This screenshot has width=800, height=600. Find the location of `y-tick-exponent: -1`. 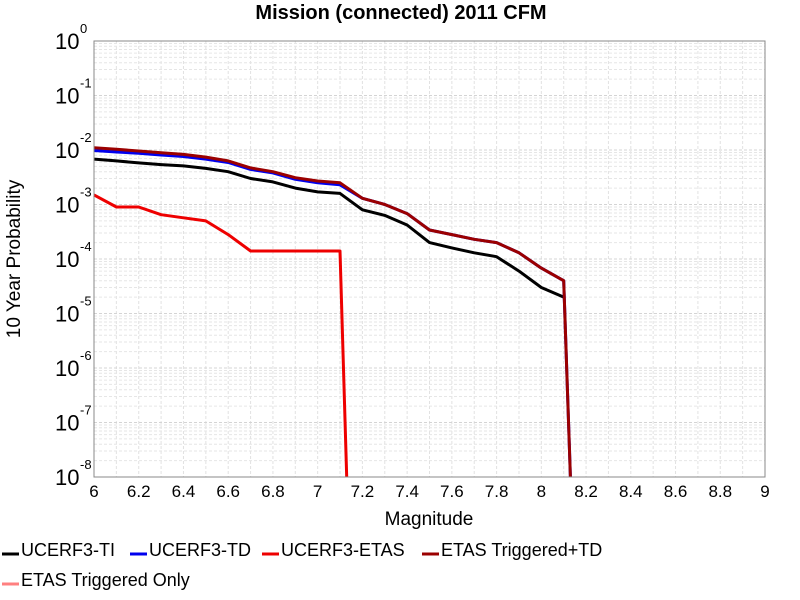

y-tick-exponent: -1 is located at coordinates (86, 83).